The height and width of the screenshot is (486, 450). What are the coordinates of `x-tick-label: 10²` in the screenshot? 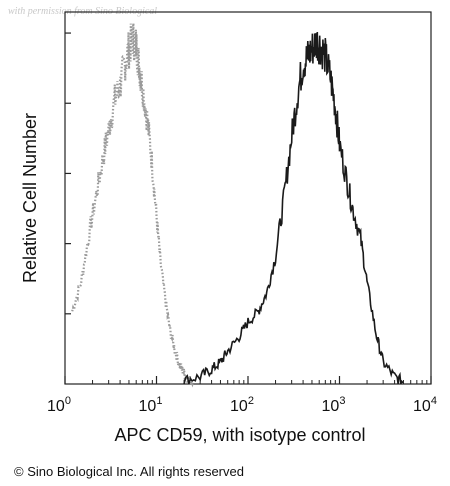 It's located at (242, 405).